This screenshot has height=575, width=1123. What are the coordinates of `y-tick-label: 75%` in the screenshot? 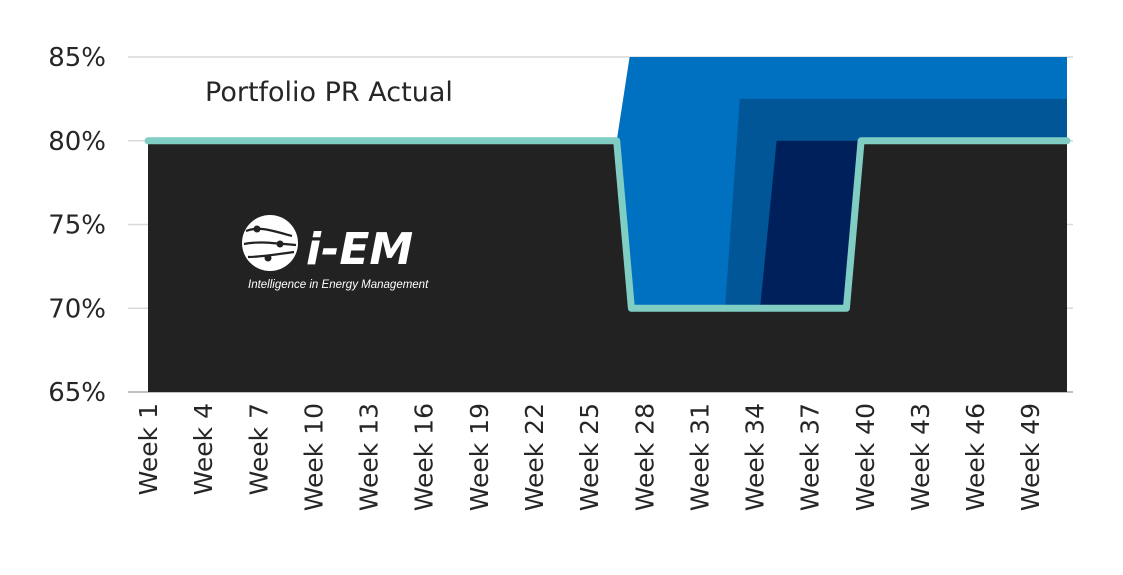 It's located at (77, 226).